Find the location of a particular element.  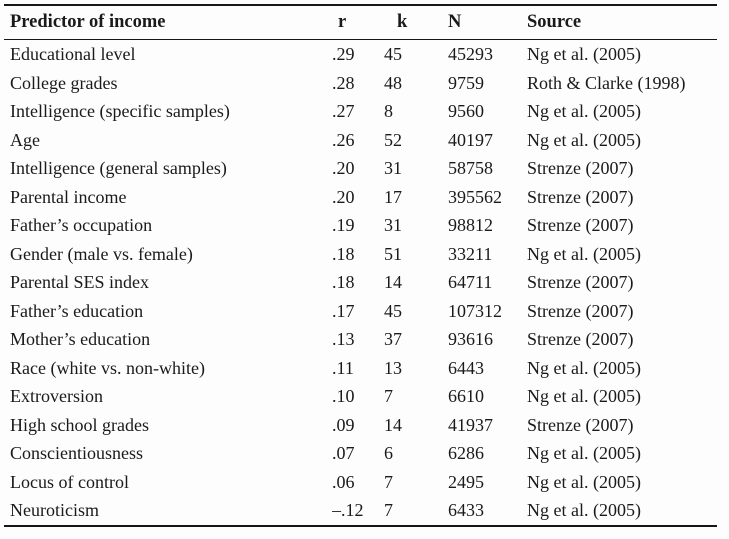

cell-k: 8 is located at coordinates (388, 111).